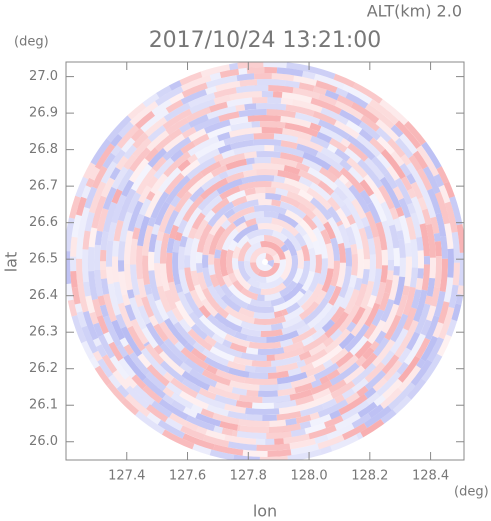 Image resolution: width=491 pixels, height=521 pixels. I want to click on x-tick-label: 127.6, so click(187, 476).